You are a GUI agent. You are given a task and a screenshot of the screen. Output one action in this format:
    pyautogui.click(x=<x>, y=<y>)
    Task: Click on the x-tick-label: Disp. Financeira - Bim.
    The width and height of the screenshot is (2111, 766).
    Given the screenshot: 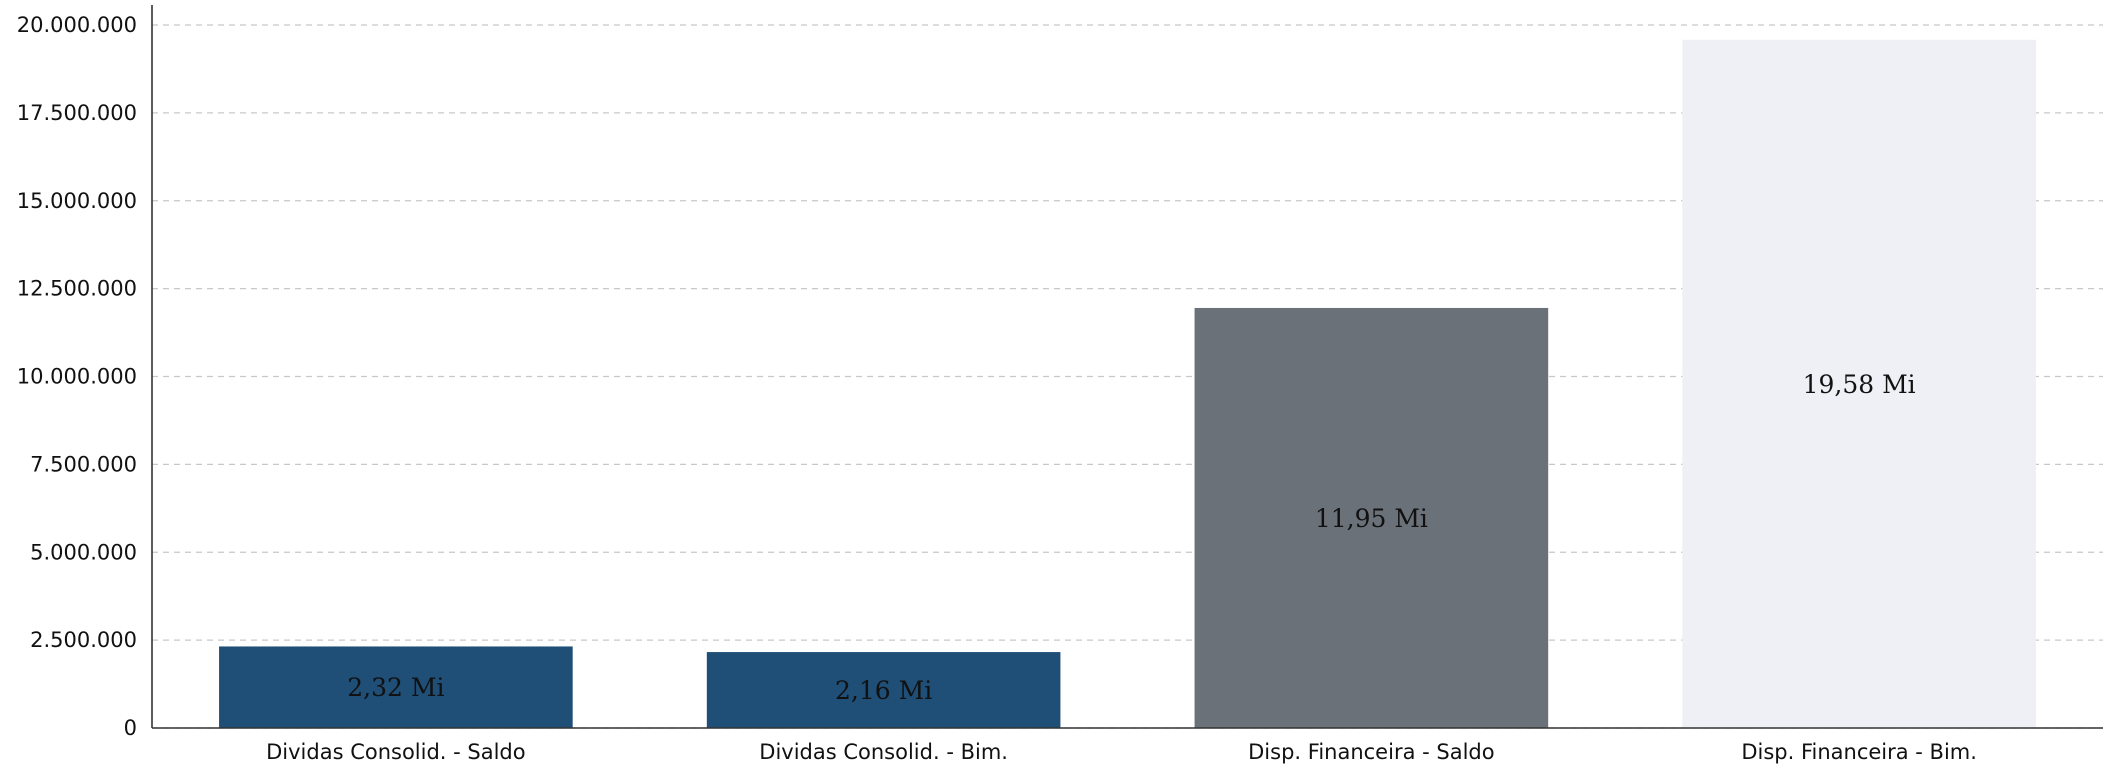 What is the action you would take?
    pyautogui.click(x=1859, y=752)
    